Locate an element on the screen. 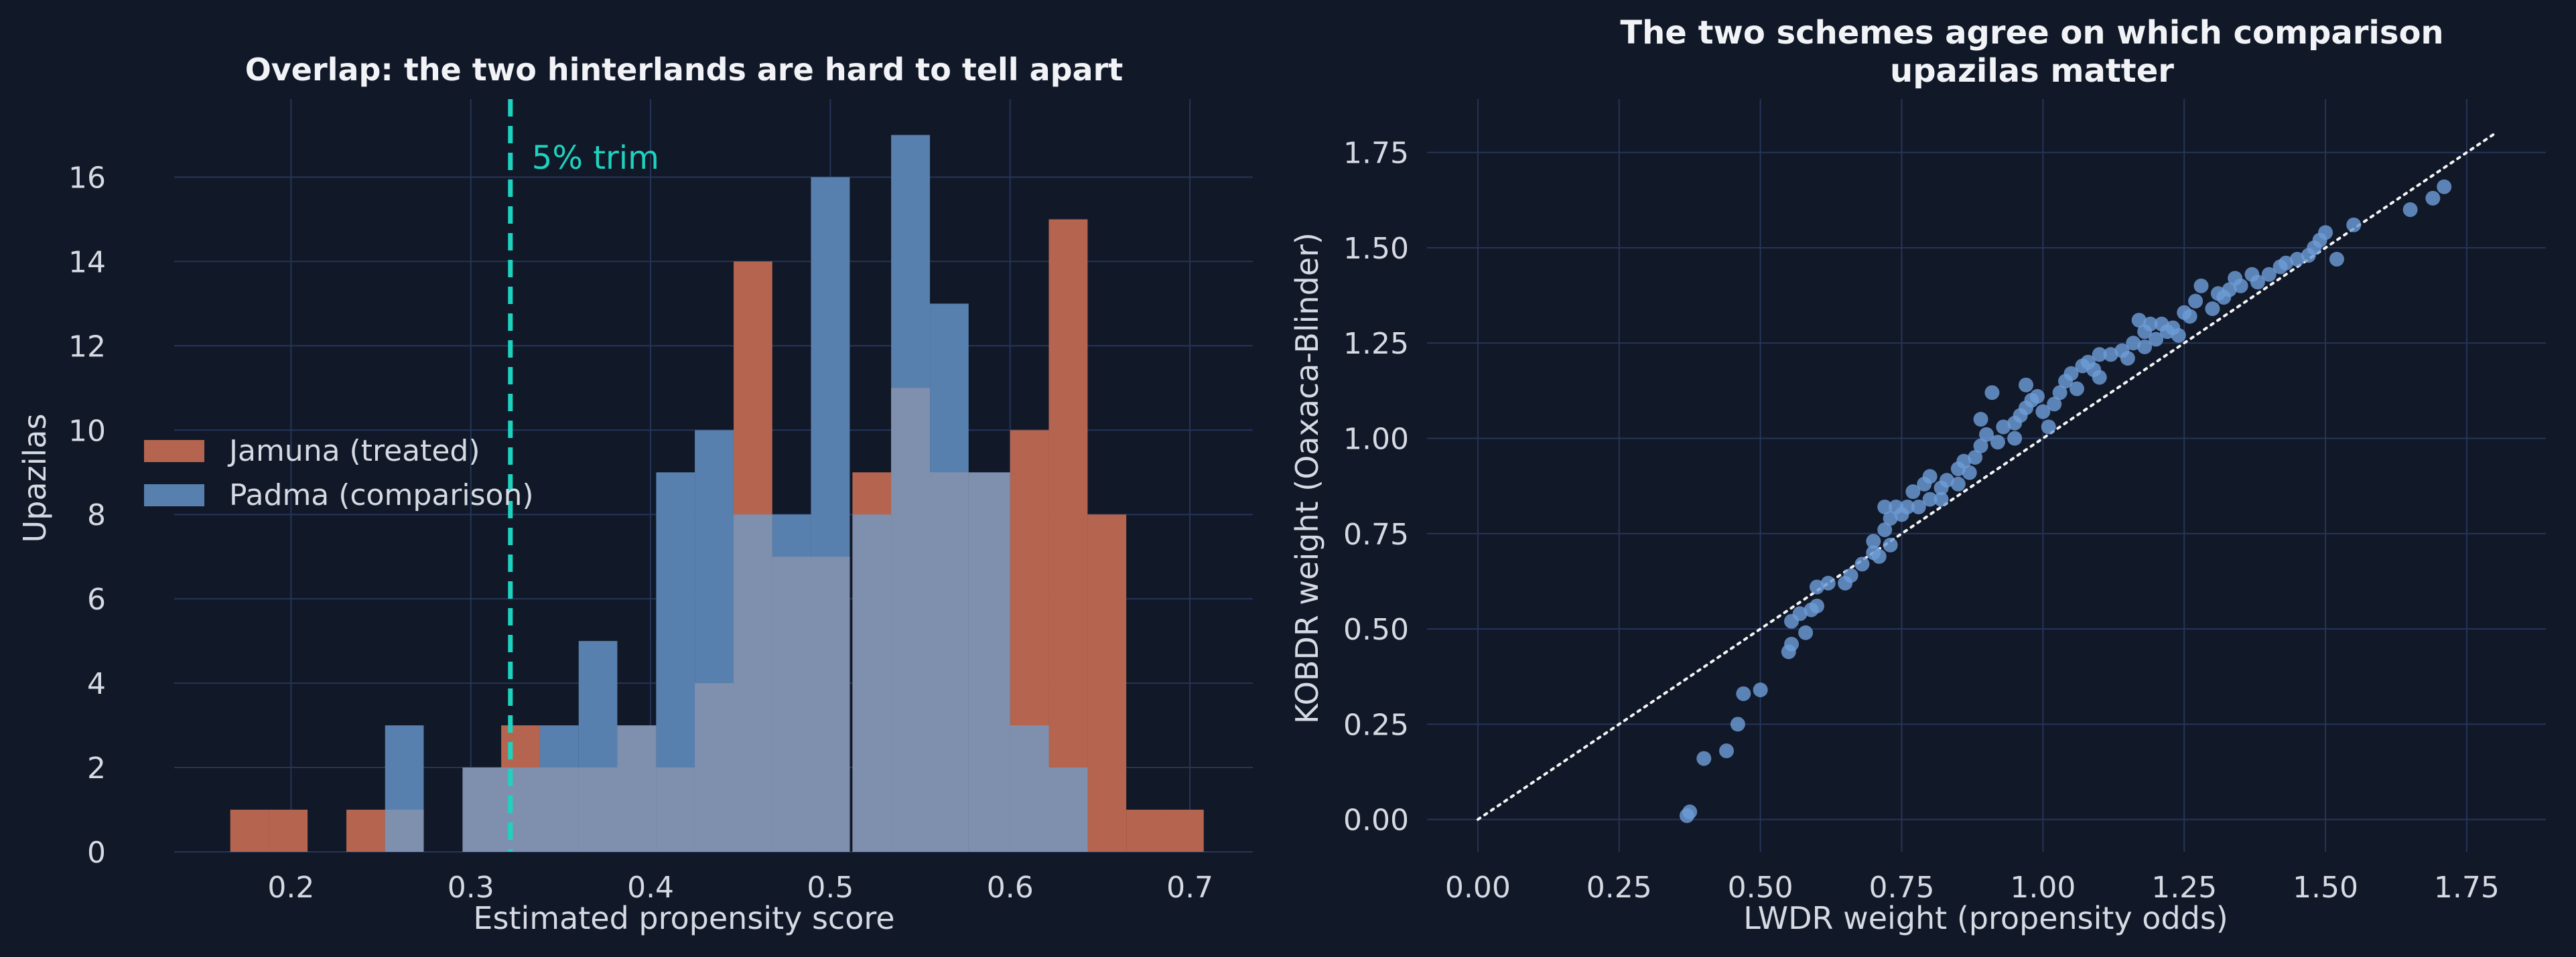 This screenshot has height=957, width=2576. scatter-x-axis-label: LWDR weight (propensity odds) is located at coordinates (1985, 918).